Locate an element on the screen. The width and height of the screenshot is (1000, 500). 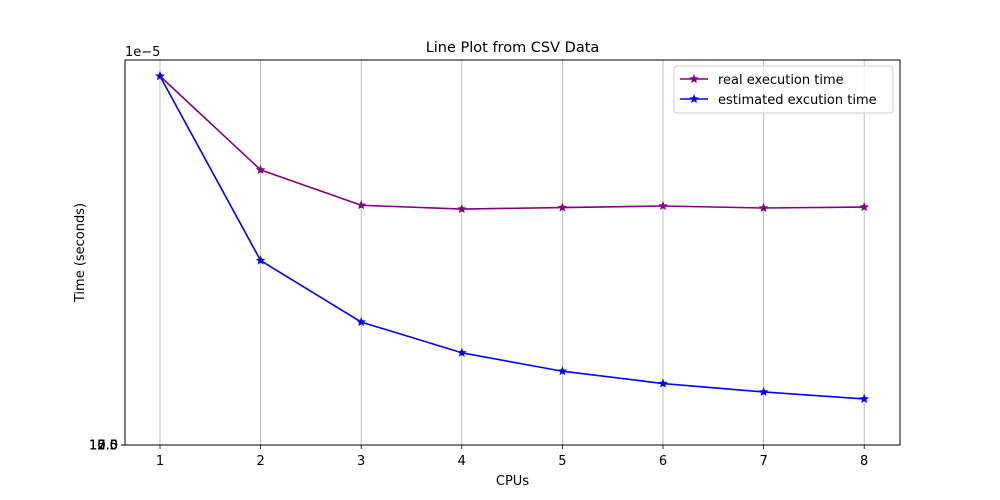
y-tick-label: 0.0 is located at coordinates (107, 446).